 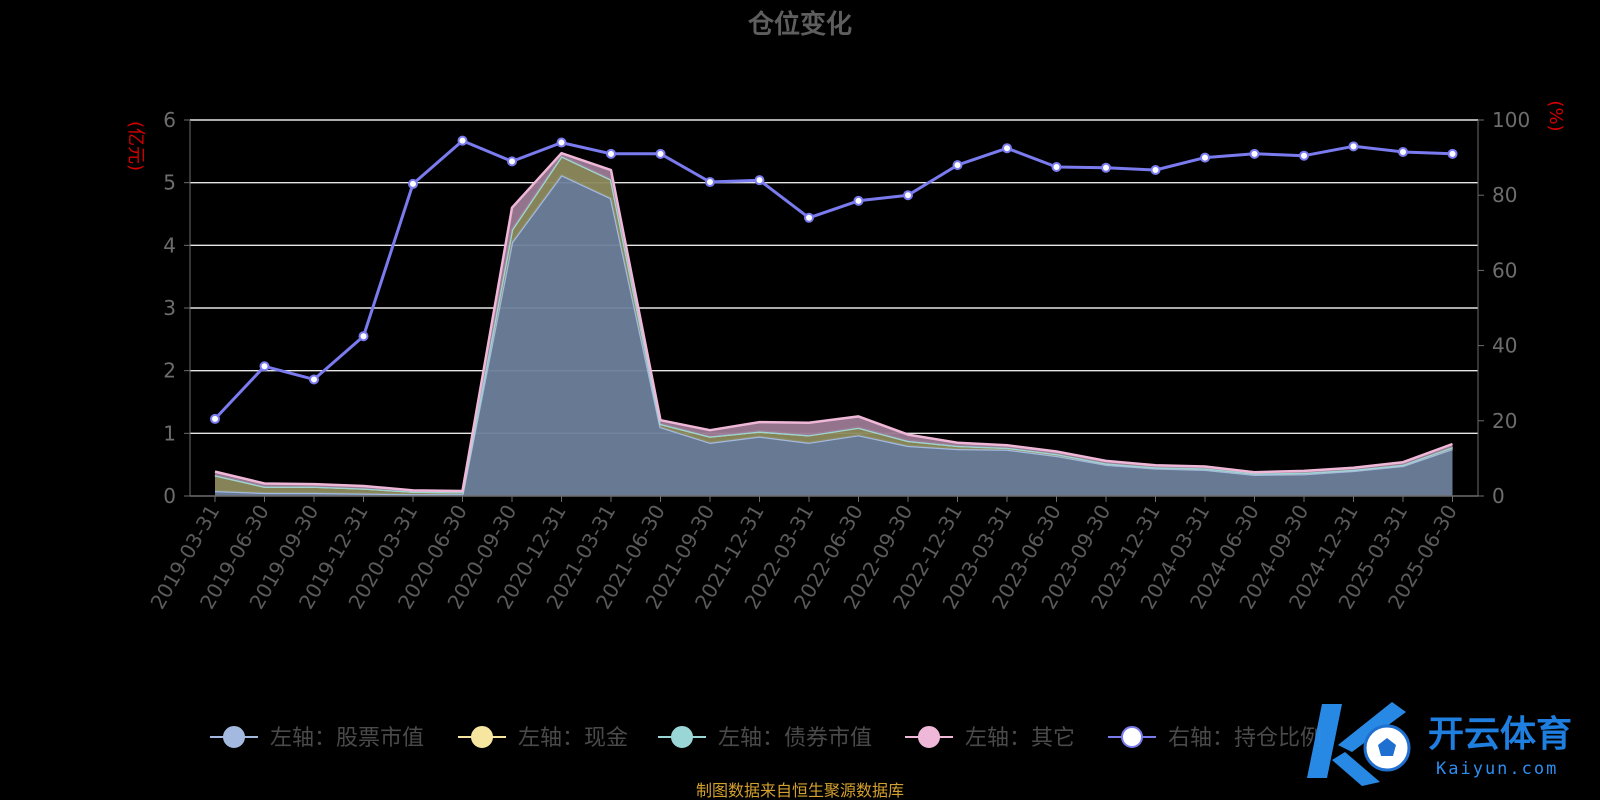 I want to click on right-axis-tick-label: 80, so click(x=1504, y=195).